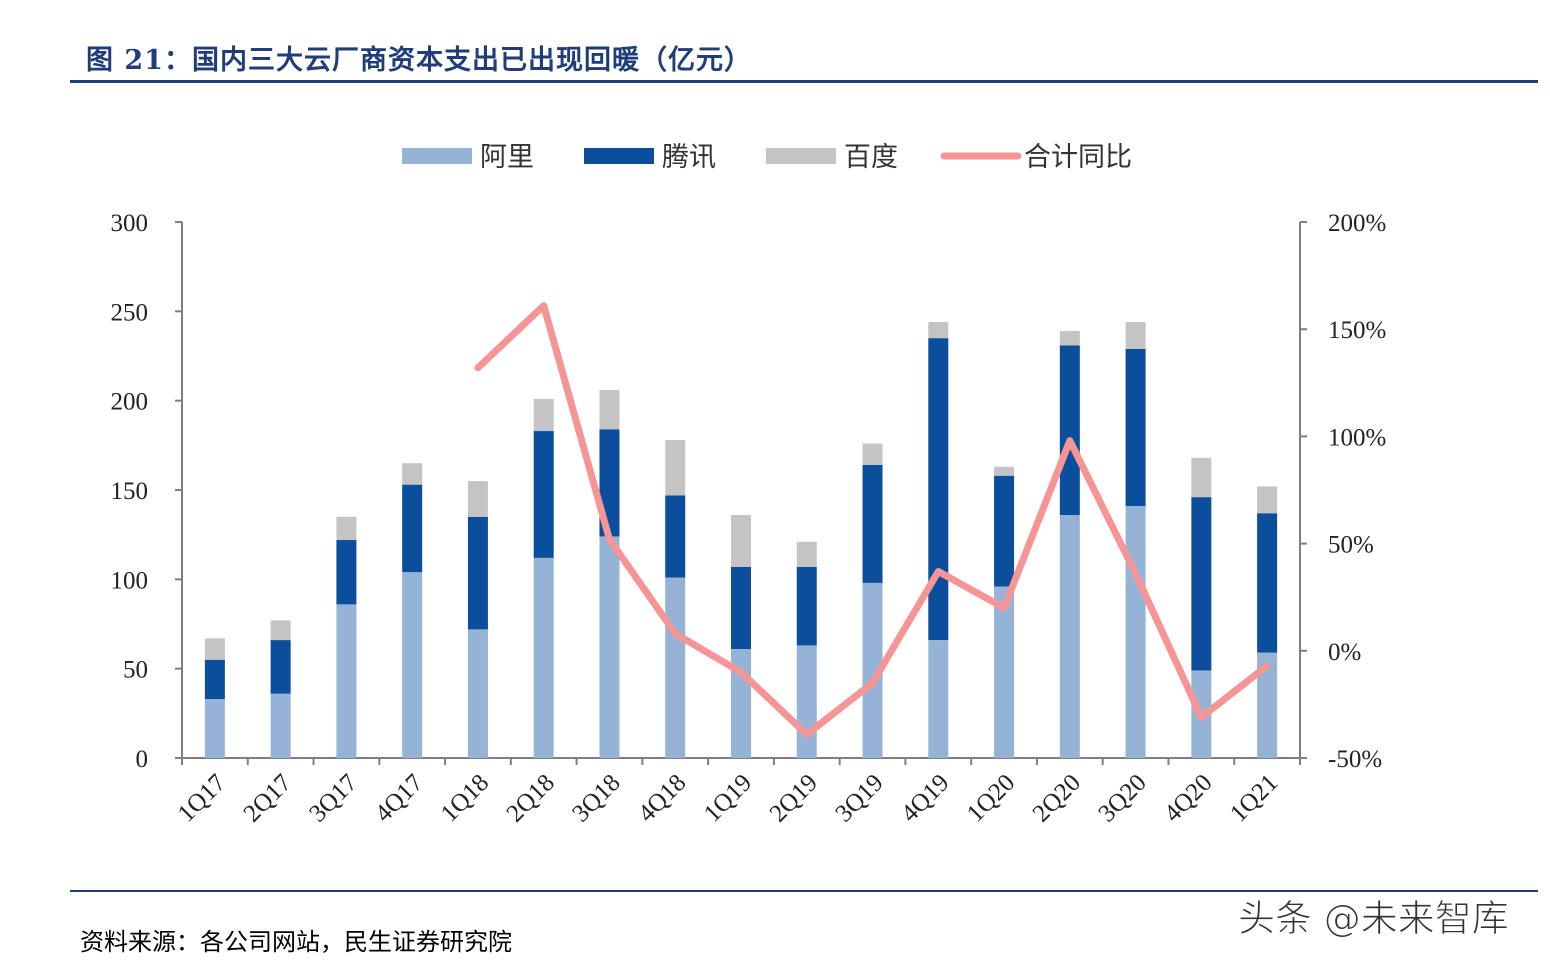 The height and width of the screenshot is (962, 1550). Describe the element at coordinates (142, 759) in the screenshot. I see `y-tick-label-left: 0` at that location.